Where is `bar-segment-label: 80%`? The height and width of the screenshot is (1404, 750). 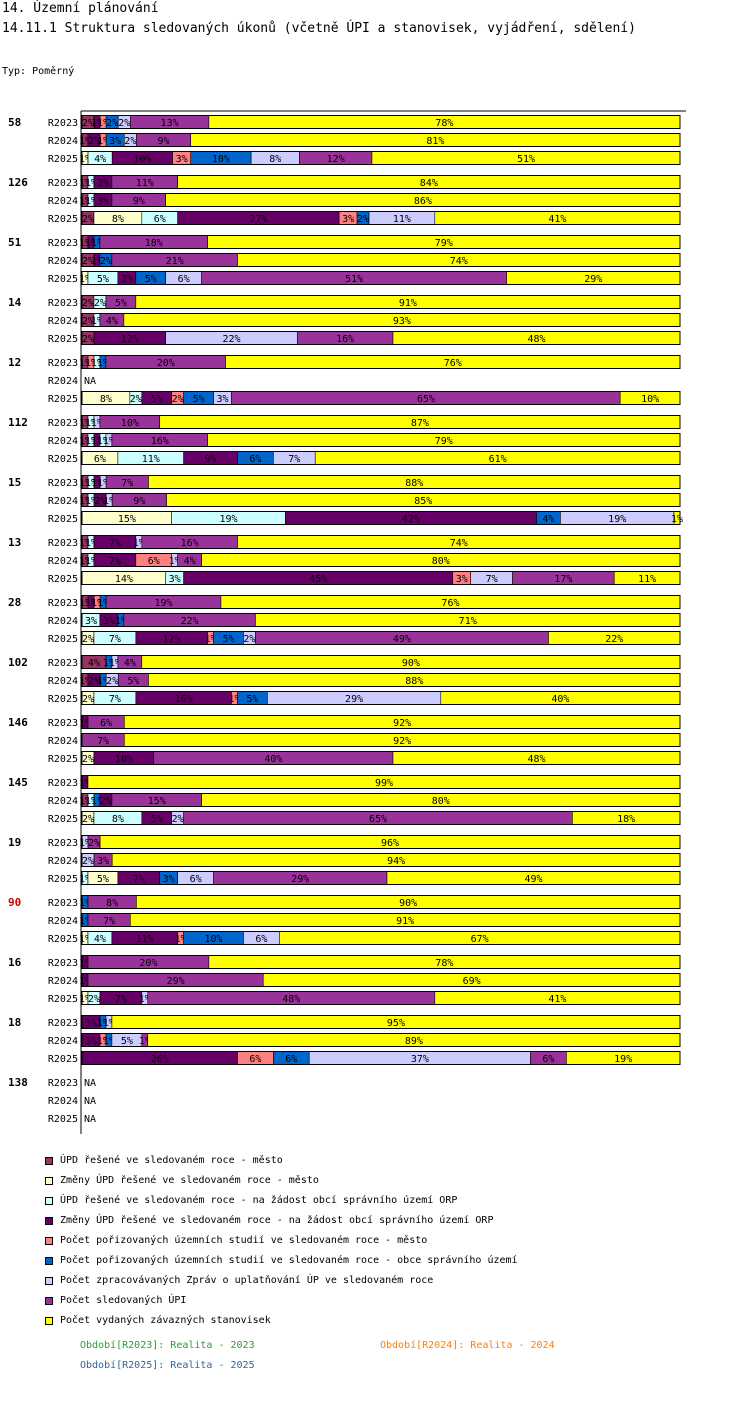
bar-segment-label: 80% is located at coordinates (441, 801).